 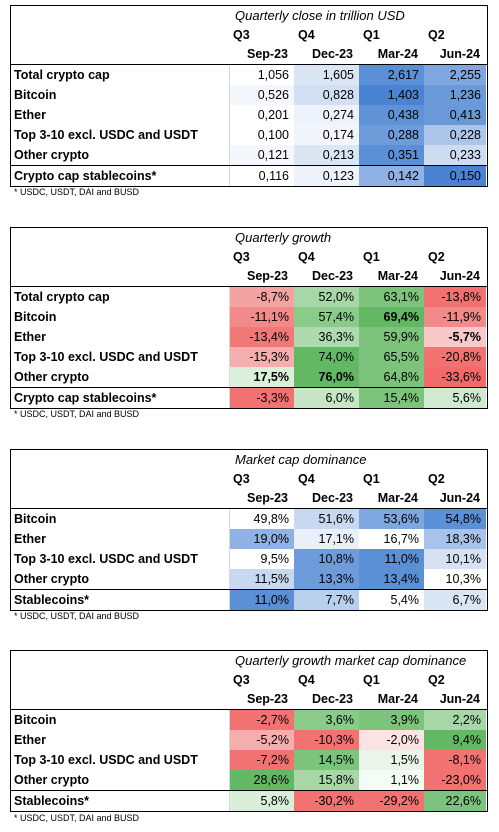 I want to click on value-cell: -30,2%, so click(x=326, y=801).